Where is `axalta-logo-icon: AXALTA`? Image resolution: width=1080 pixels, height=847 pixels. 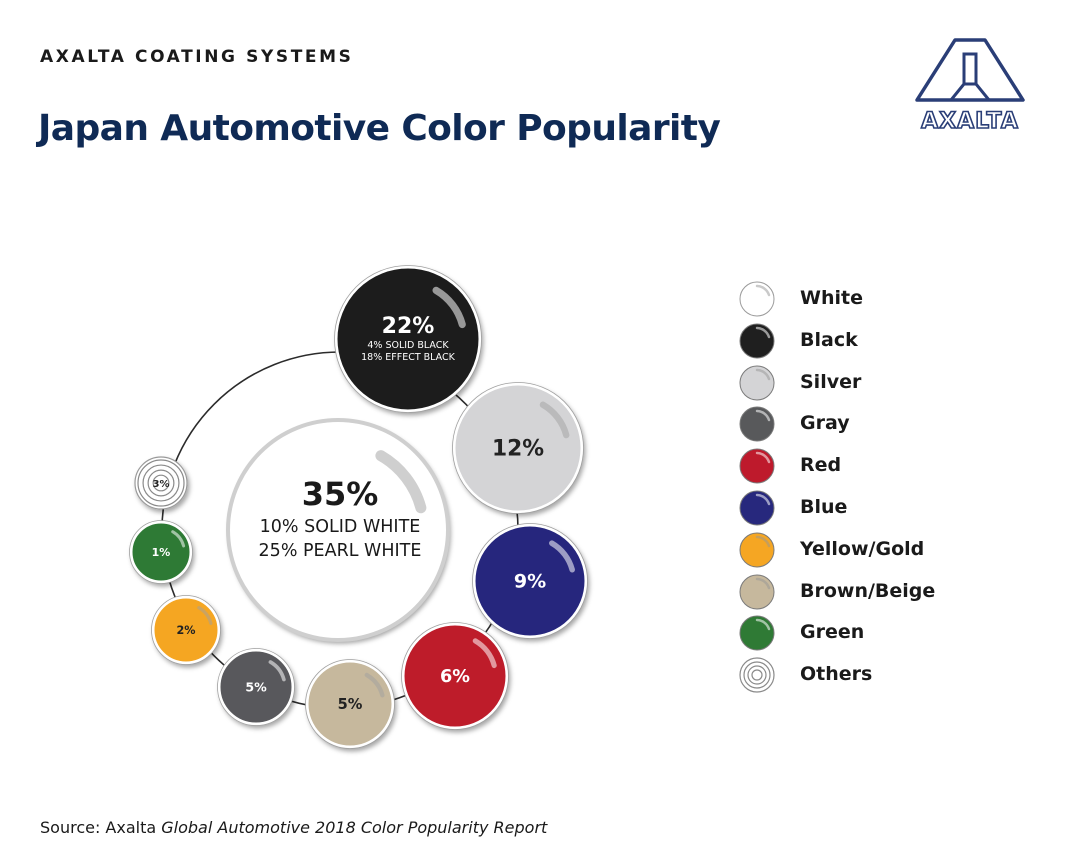 axalta-logo-icon: AXALTA is located at coordinates (970, 86).